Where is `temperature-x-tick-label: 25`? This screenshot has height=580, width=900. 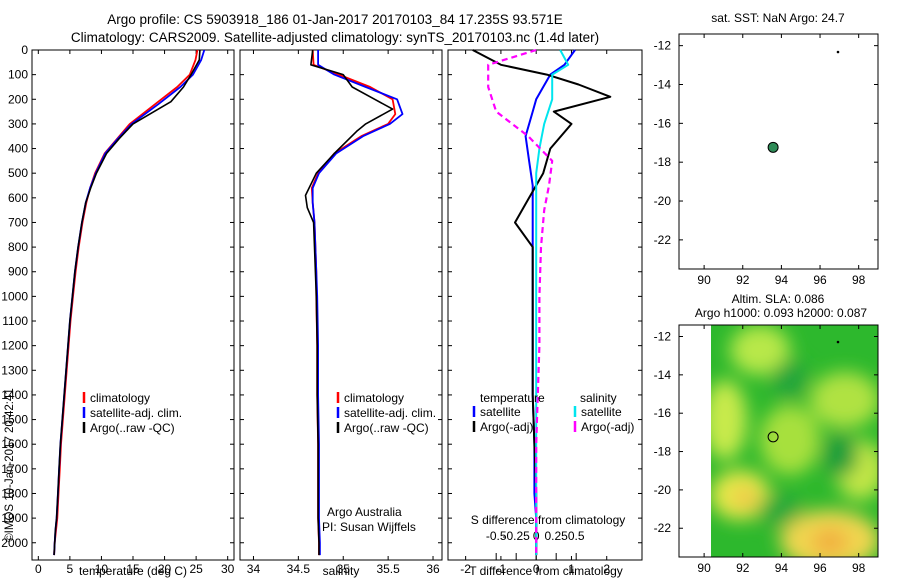
temperature-x-tick-label: 25 is located at coordinates (196, 569).